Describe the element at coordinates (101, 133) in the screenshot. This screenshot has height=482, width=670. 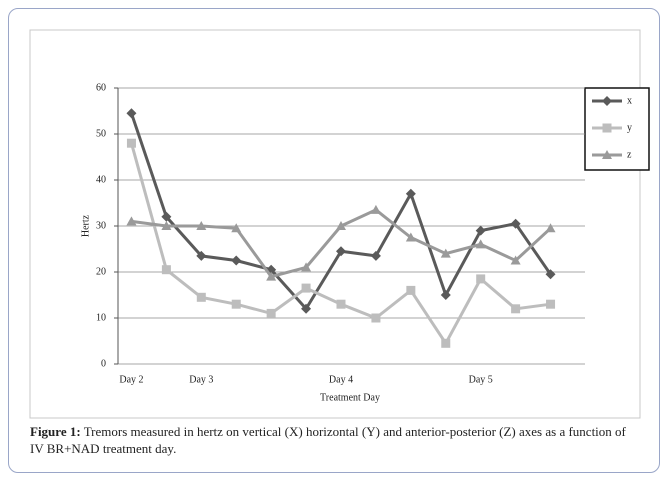
I see `y-tick-label: 50` at that location.